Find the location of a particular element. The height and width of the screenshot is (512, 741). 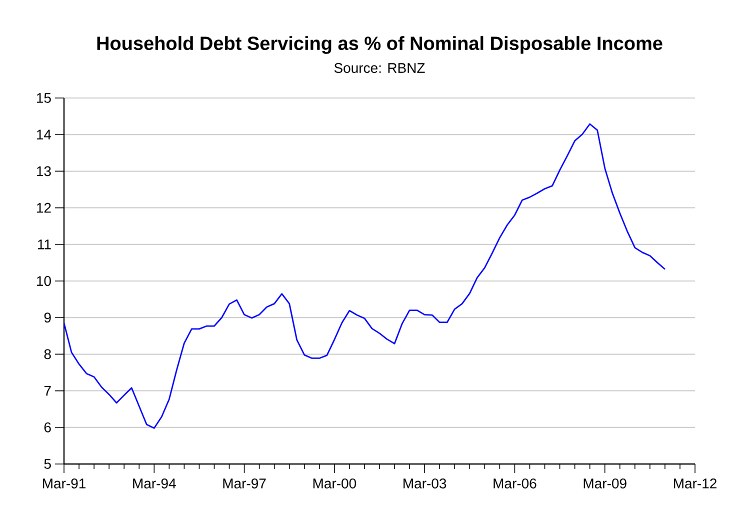

y-tick-label: 9 is located at coordinates (47, 317).